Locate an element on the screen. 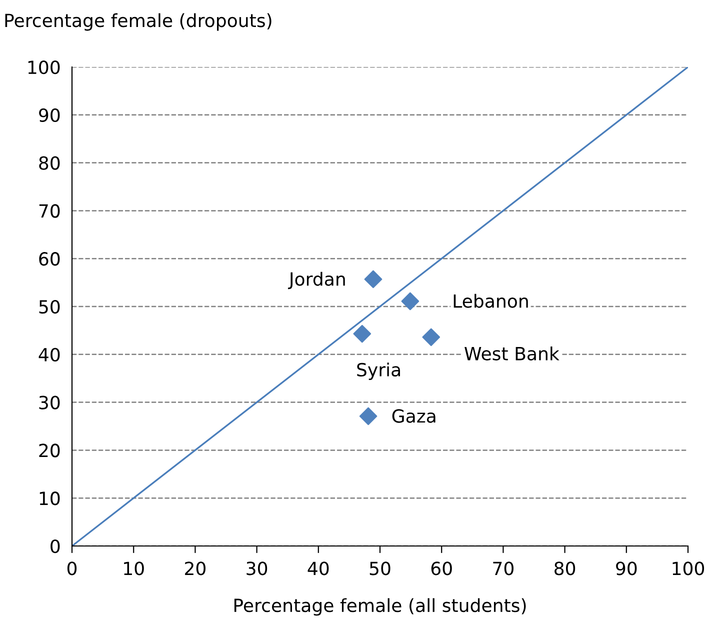 The width and height of the screenshot is (707, 633). series-label: Syria is located at coordinates (378, 371).